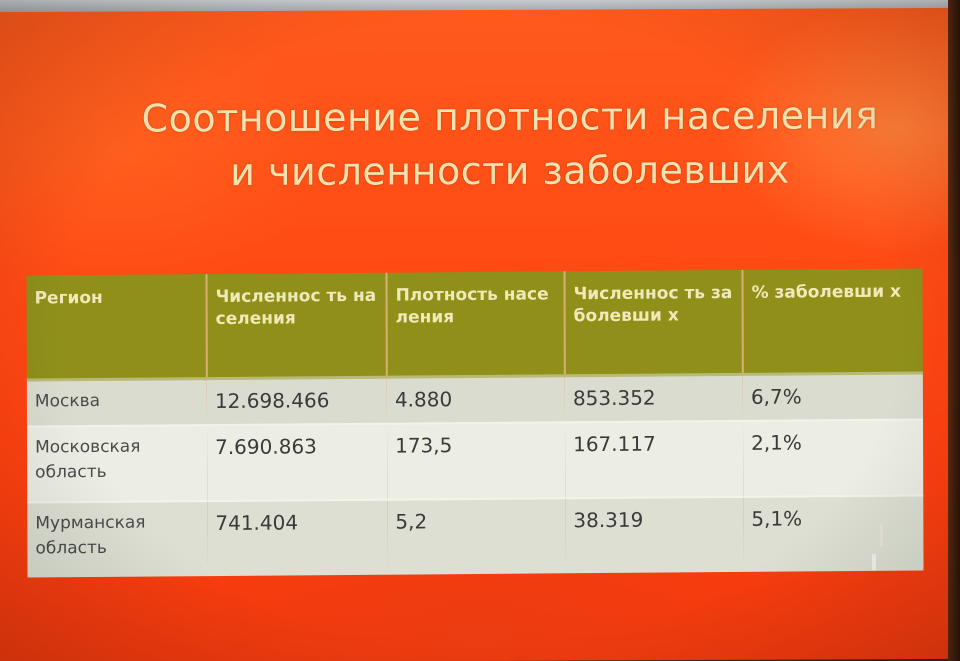  I want to click on cell-cases: 853.352, so click(653, 397).